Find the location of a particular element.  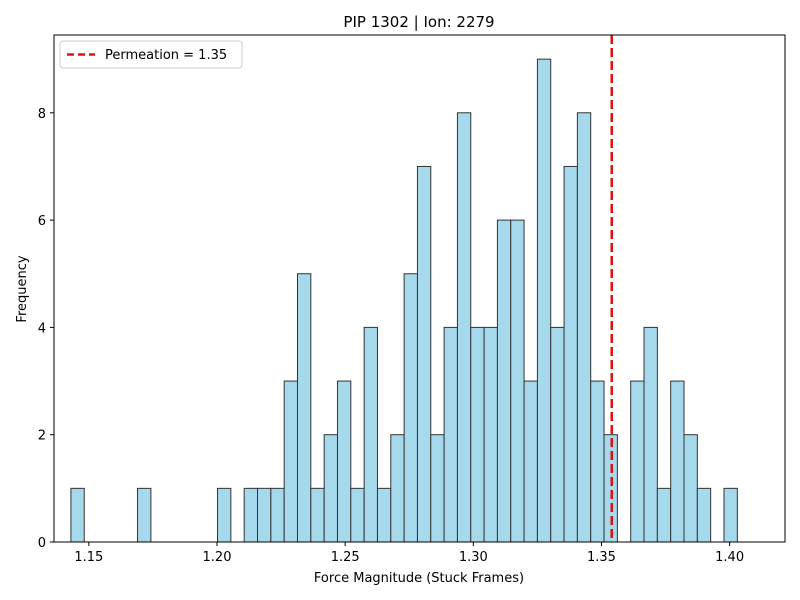

chart-title: PIP 1302 | Ion: 2279 is located at coordinates (418, 22).